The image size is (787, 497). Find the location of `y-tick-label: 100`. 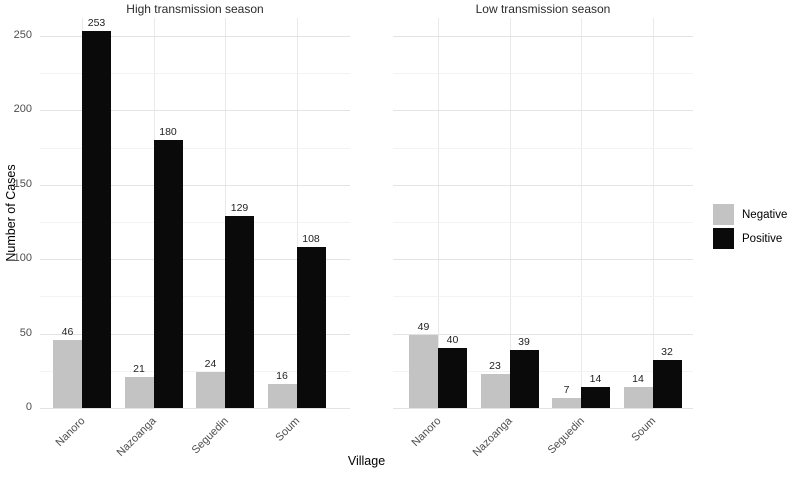

y-tick-label: 100 is located at coordinates (22, 258).